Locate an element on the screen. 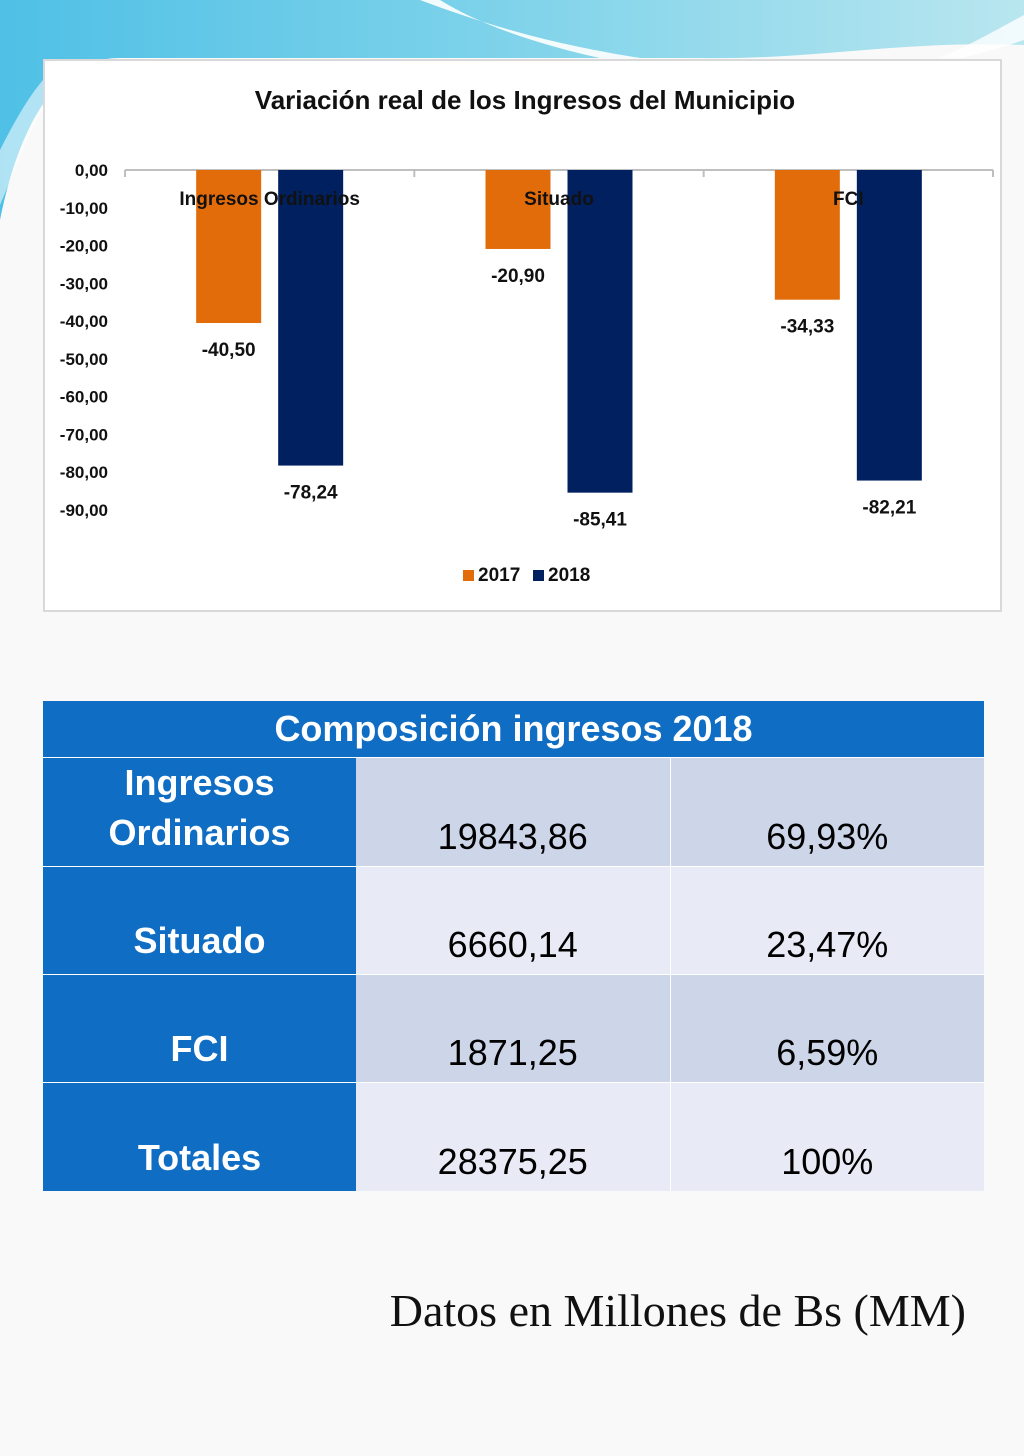  table-title: Composición ingresos 2018 is located at coordinates (514, 729).